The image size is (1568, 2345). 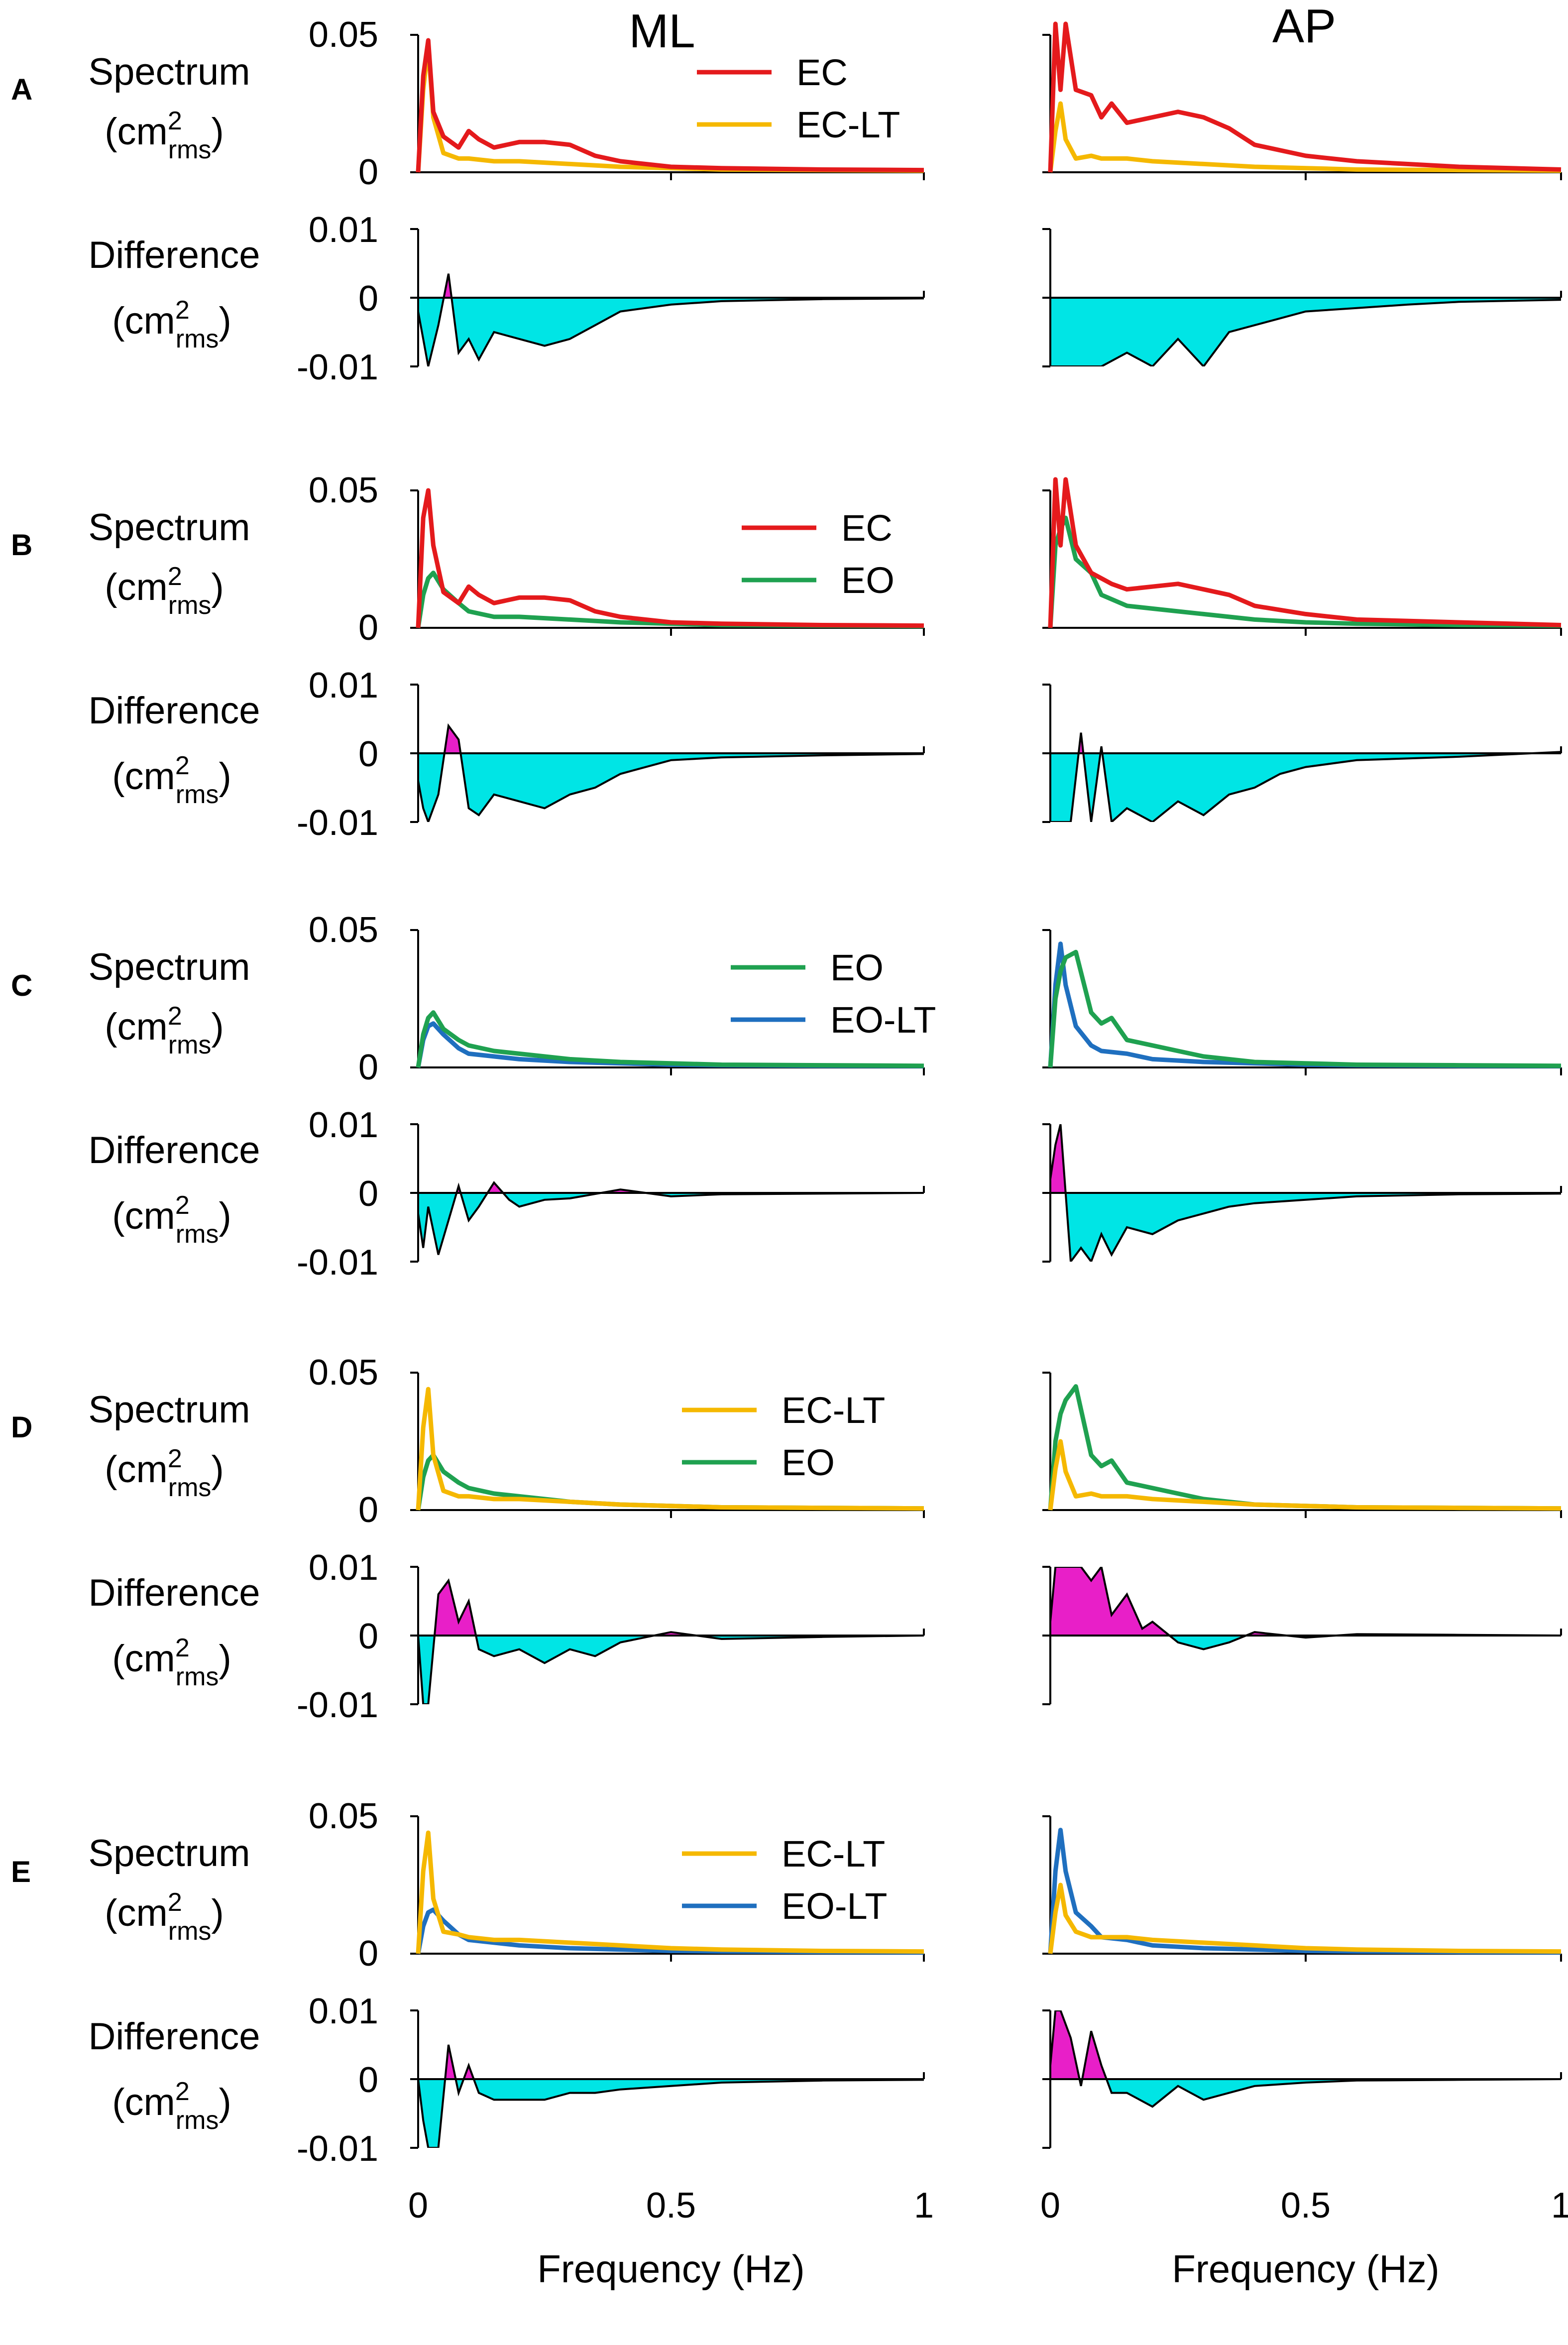 I want to click on subplot-e-ml, so click(x=667, y=1982).